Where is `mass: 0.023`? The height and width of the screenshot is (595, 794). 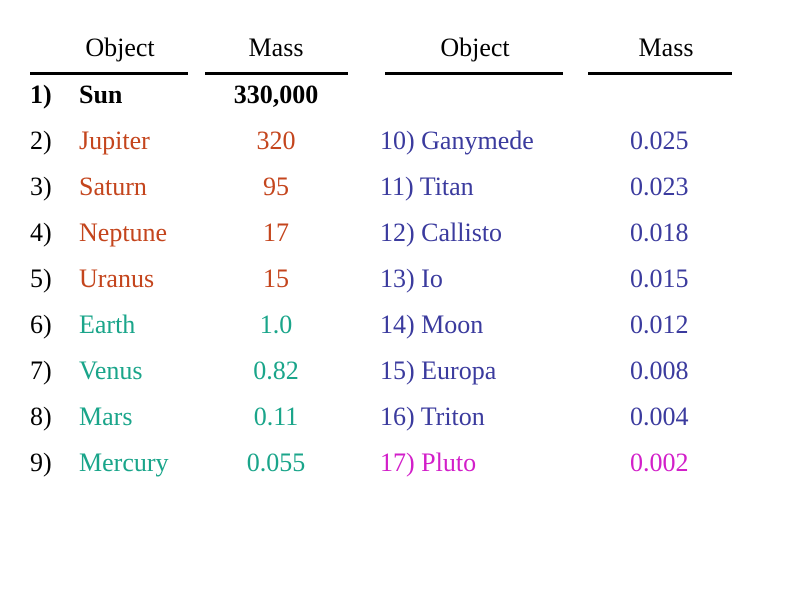 mass: 0.023 is located at coordinates (659, 186).